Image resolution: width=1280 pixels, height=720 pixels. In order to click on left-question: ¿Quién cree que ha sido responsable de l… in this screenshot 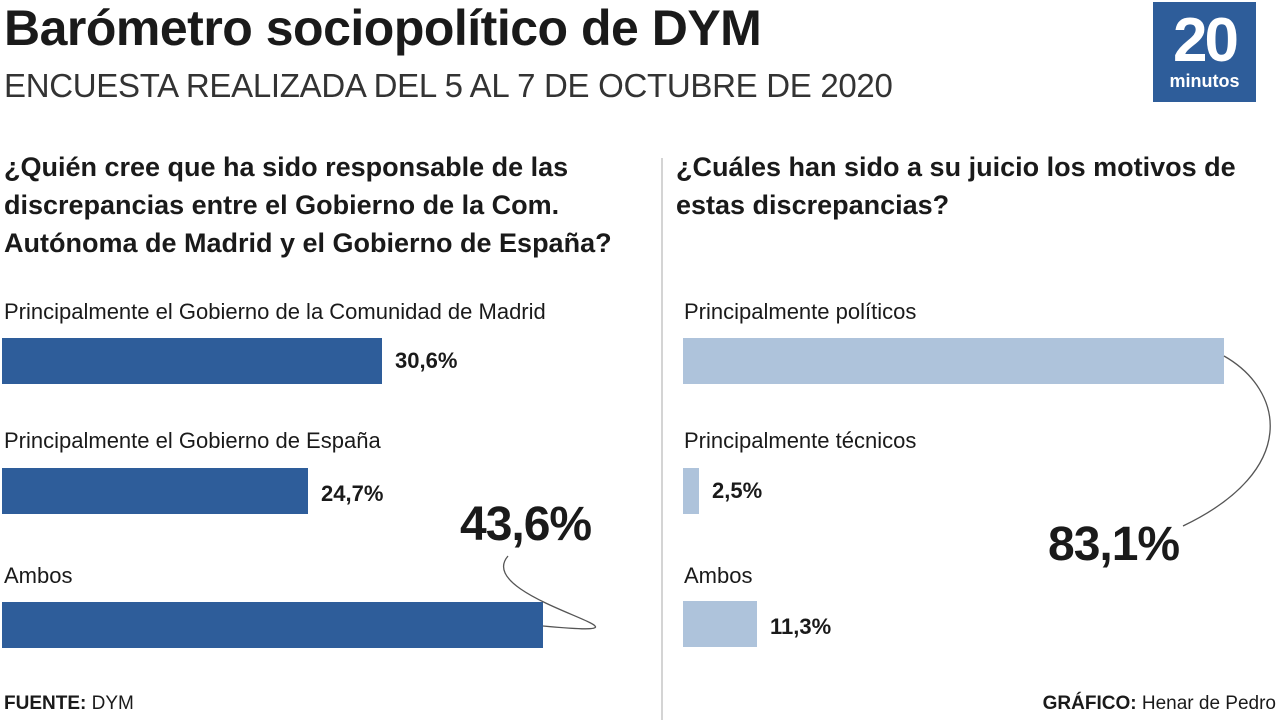, I will do `click(308, 205)`.